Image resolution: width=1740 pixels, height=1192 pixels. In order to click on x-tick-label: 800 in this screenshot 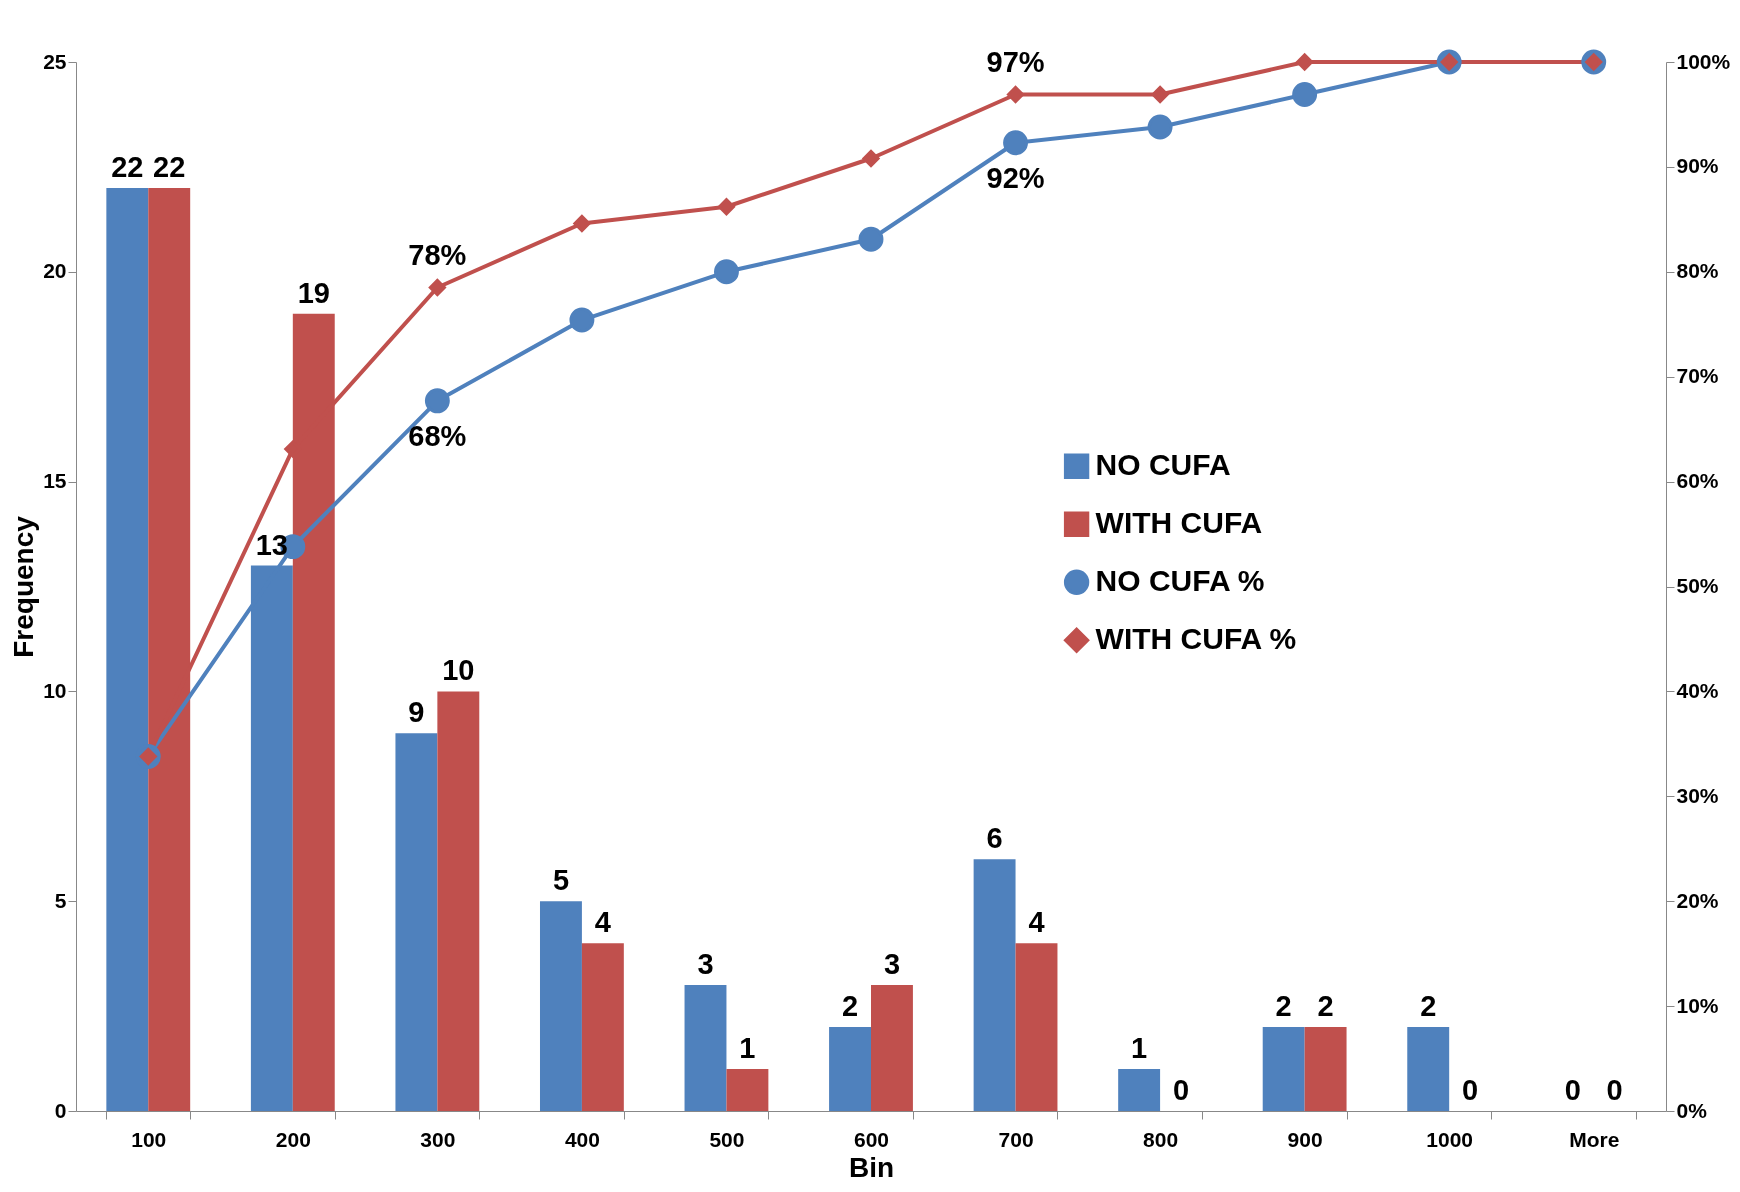, I will do `click(1161, 1139)`.